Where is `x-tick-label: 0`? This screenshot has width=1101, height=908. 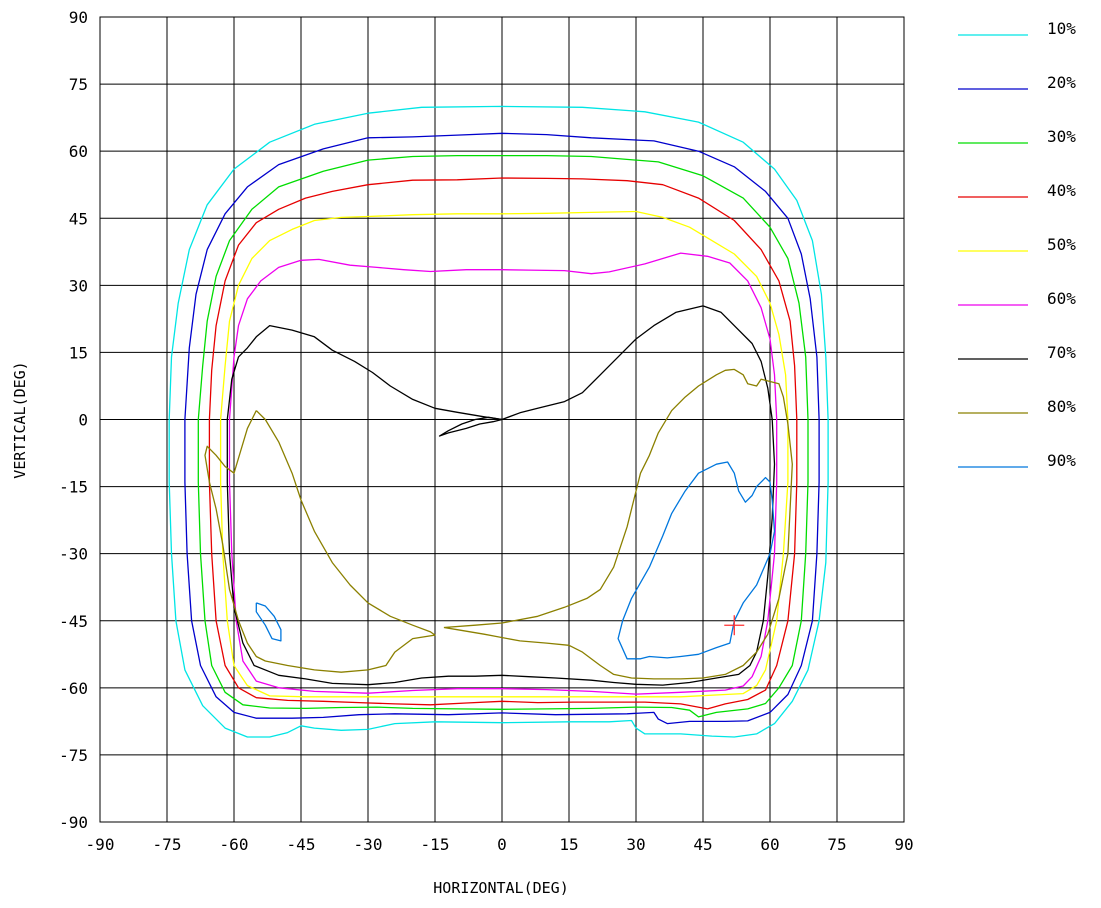
x-tick-label: 0 is located at coordinates (502, 844).